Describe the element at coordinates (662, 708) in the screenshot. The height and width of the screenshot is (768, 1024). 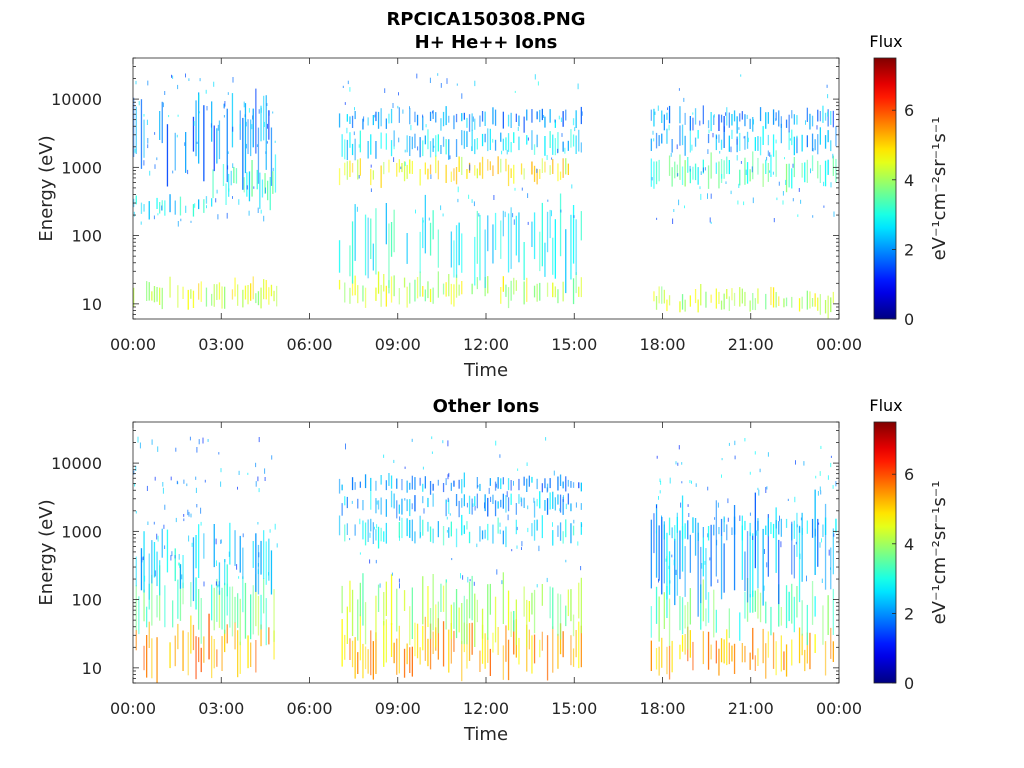
I see `x-tick-label: 18:00` at that location.